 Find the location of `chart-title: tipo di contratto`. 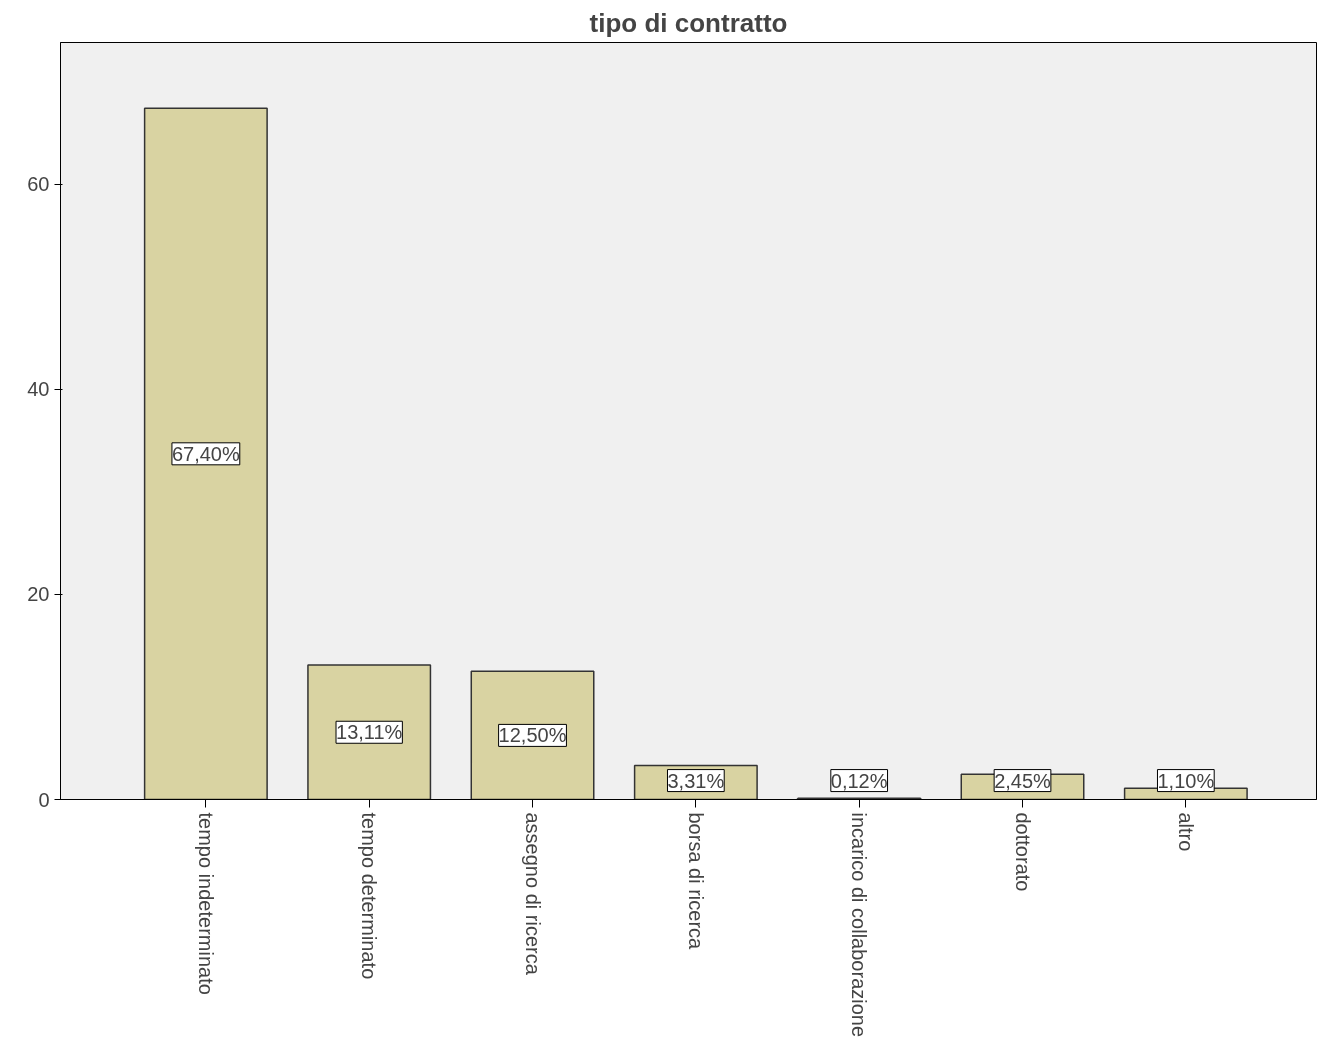

chart-title: tipo di contratto is located at coordinates (688, 22).